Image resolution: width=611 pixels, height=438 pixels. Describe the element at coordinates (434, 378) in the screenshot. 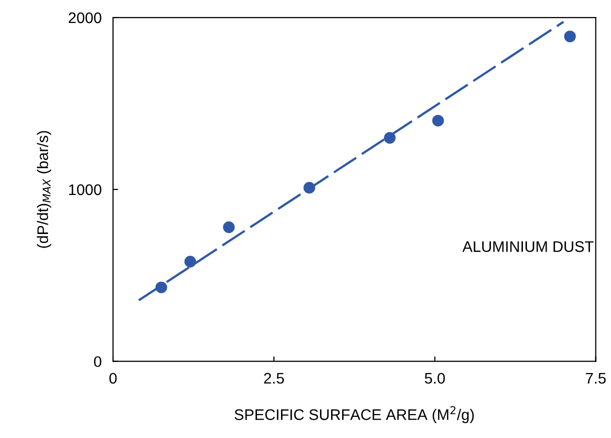

I see `x-tick-label: 5.0` at that location.